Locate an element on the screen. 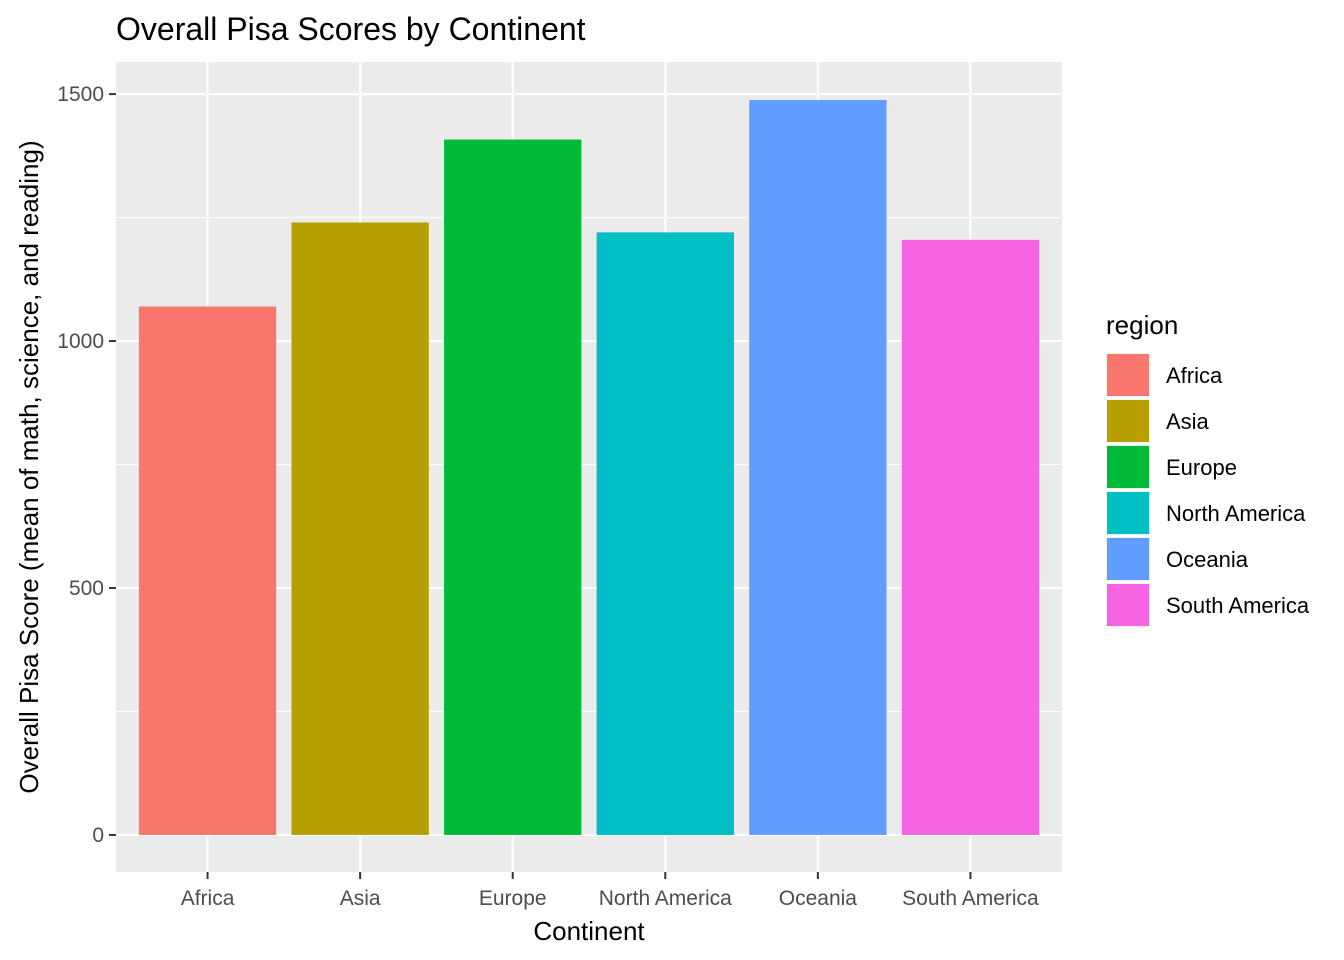  y-tick-label: 1000 is located at coordinates (80, 341).